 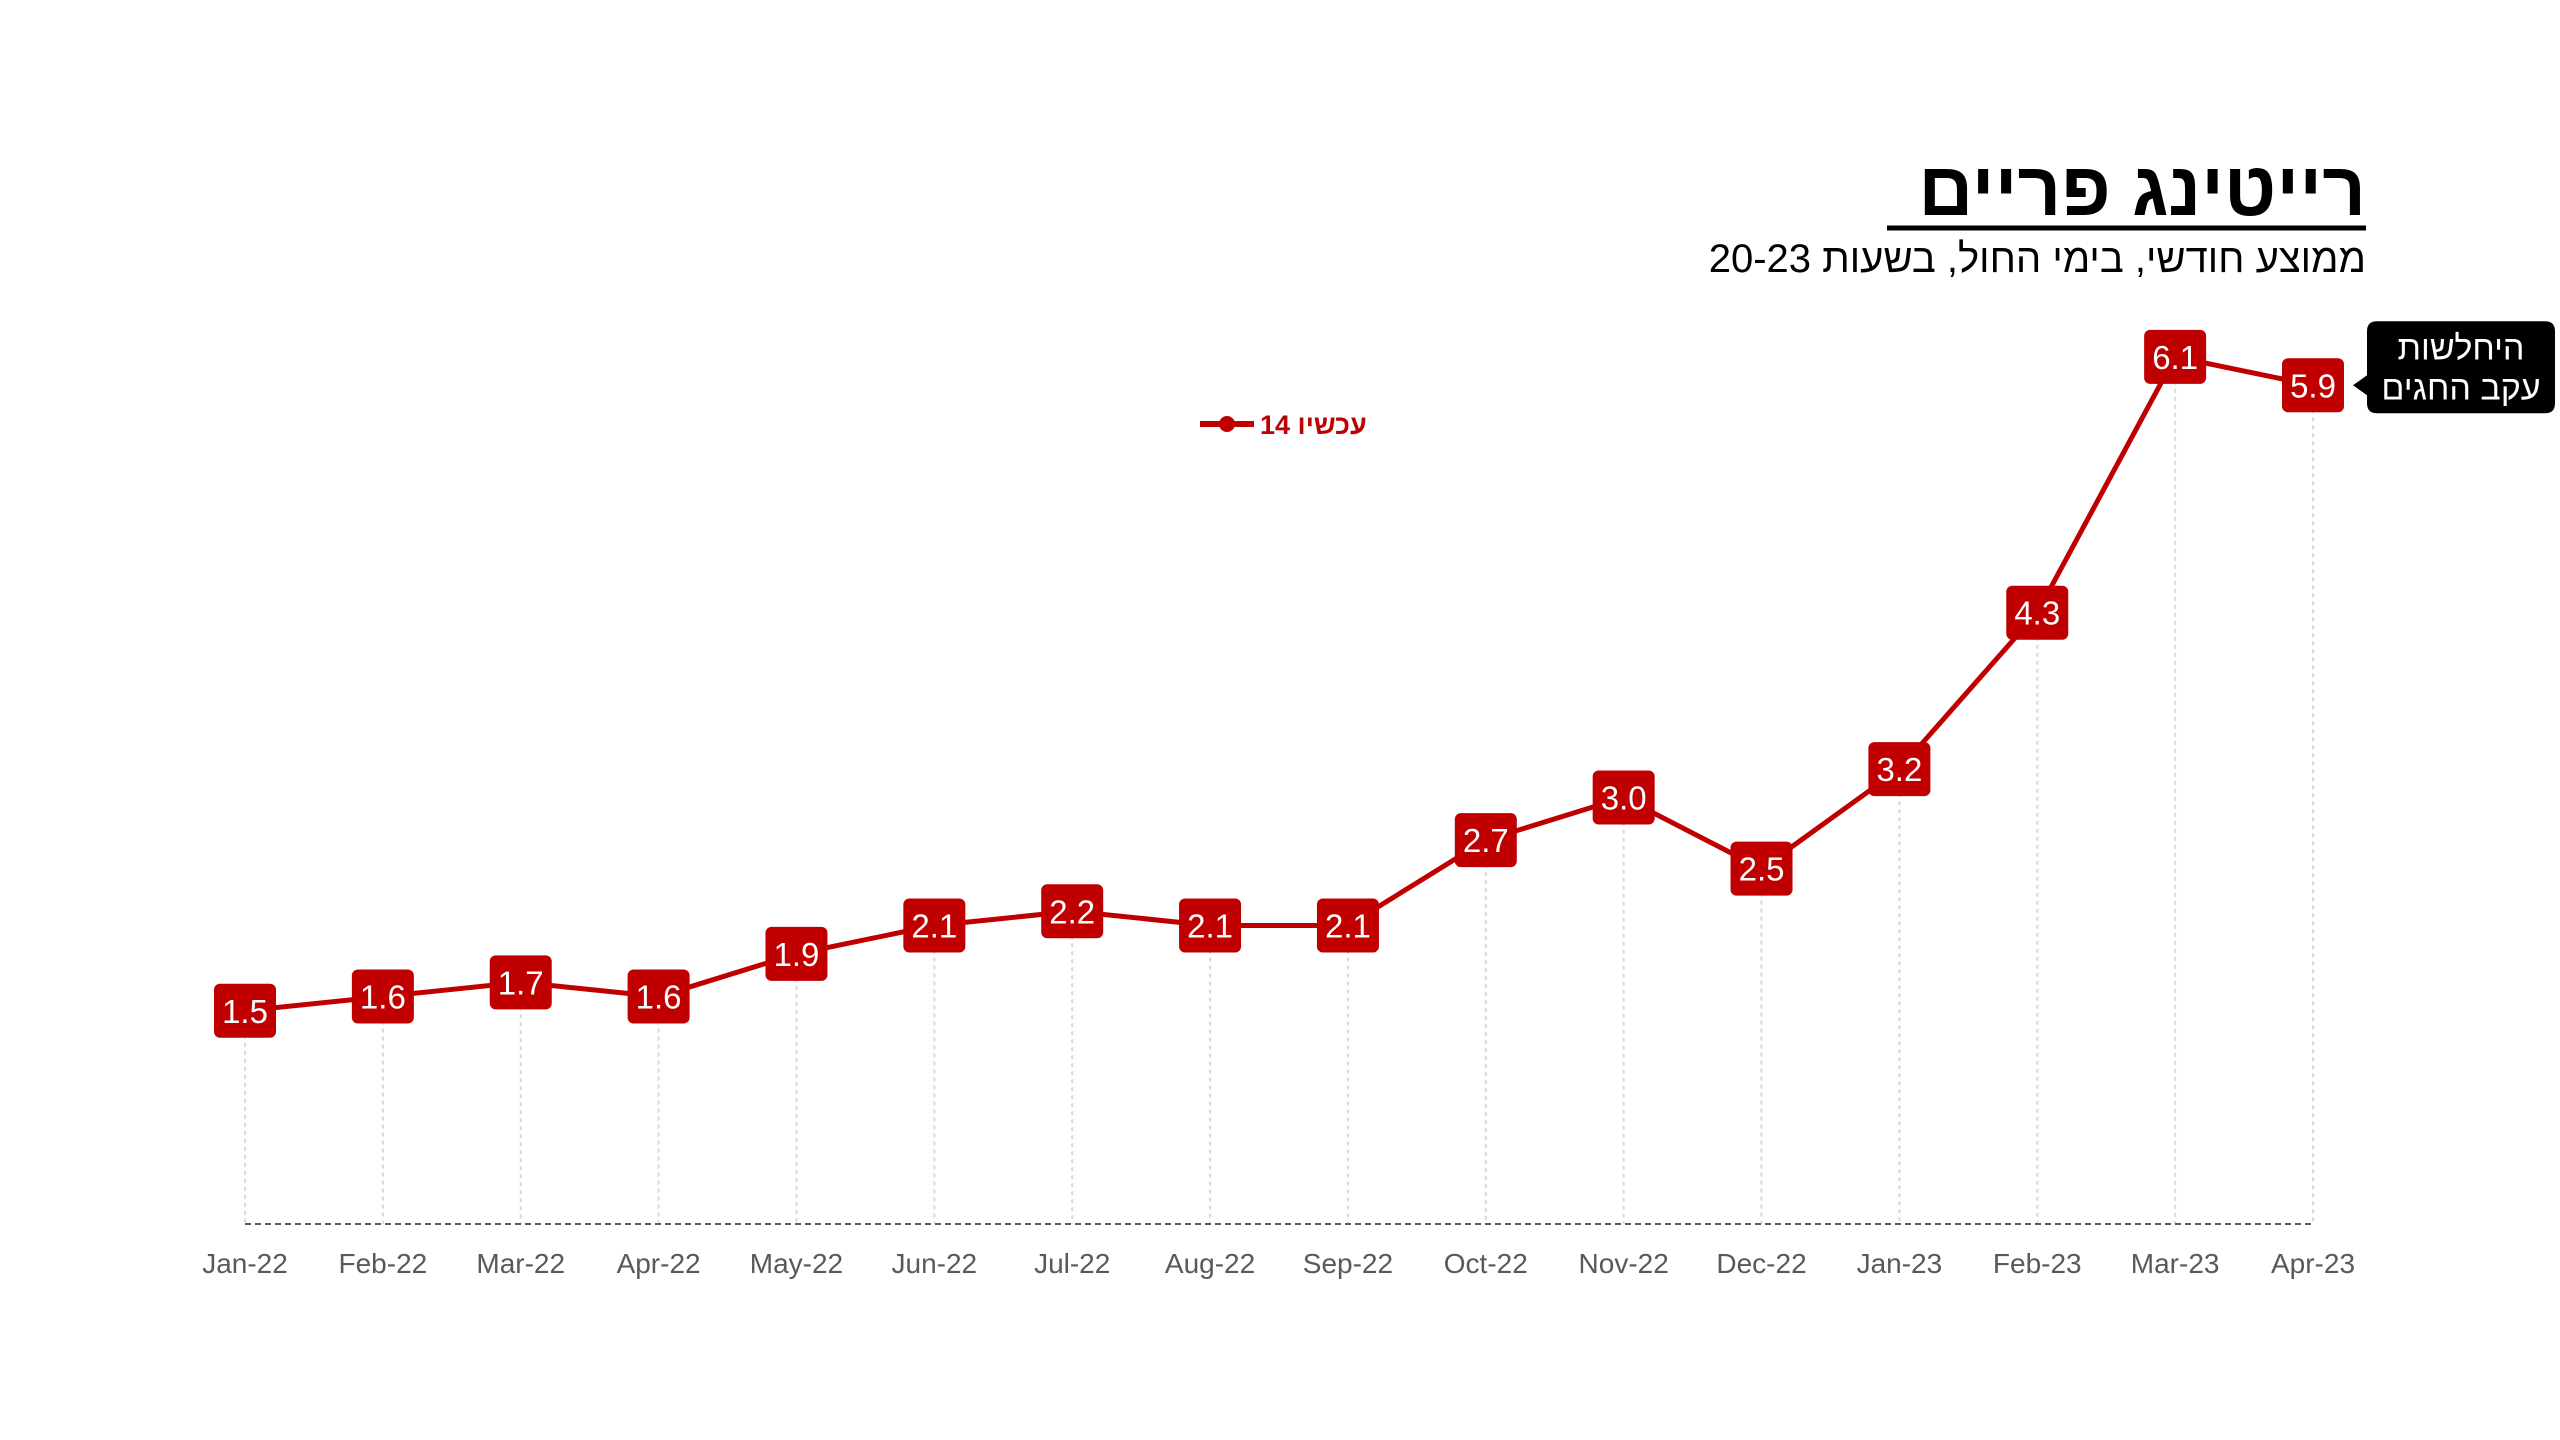 I want to click on data-point-value: 3.2, so click(x=1899, y=769).